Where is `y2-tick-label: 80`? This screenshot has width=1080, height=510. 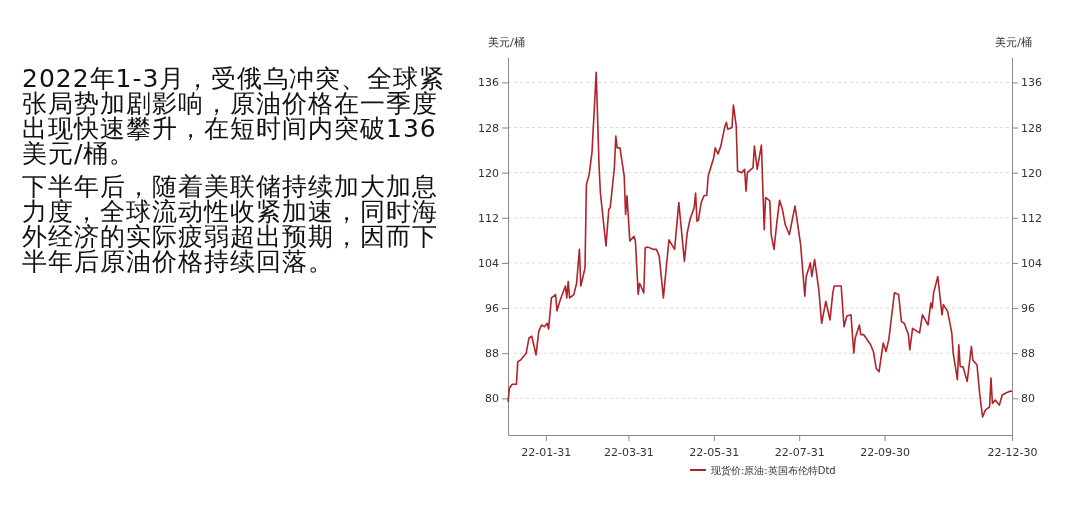 y2-tick-label: 80 is located at coordinates (1028, 399).